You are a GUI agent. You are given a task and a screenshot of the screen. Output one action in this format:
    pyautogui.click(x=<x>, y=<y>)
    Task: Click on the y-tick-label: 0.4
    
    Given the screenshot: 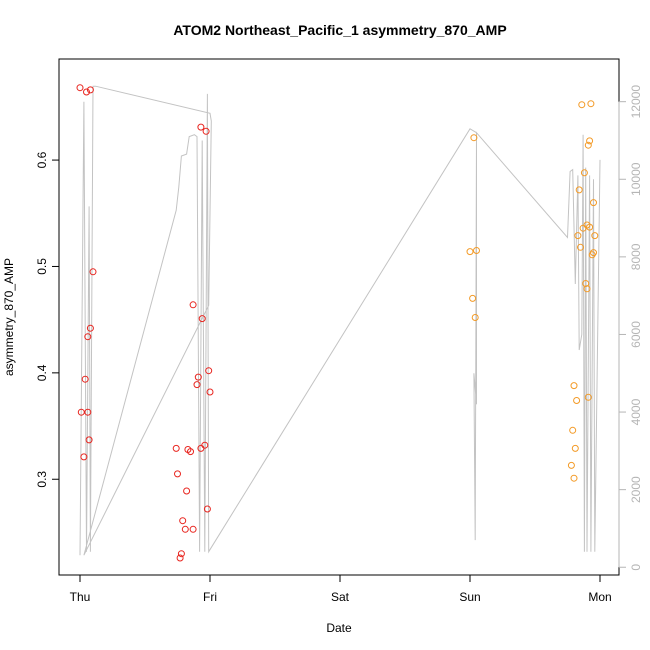 What is the action you would take?
    pyautogui.click(x=42, y=372)
    